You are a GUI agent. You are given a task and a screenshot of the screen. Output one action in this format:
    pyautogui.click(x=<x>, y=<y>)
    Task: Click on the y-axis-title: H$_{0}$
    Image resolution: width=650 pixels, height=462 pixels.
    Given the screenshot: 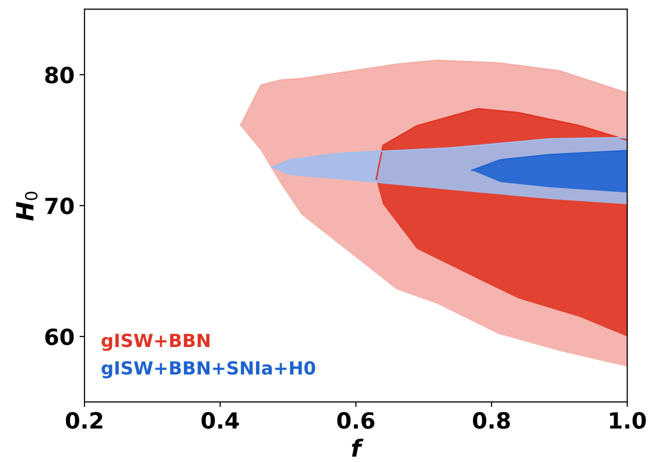 What is the action you would take?
    pyautogui.click(x=27, y=206)
    